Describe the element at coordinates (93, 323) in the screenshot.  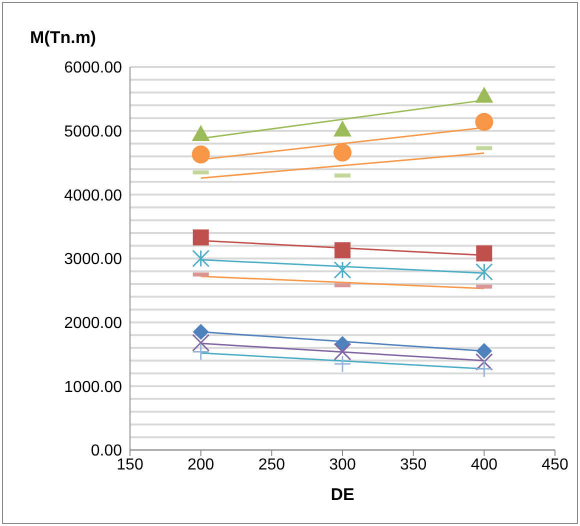
I see `y-tick-label: 2000.00` at that location.